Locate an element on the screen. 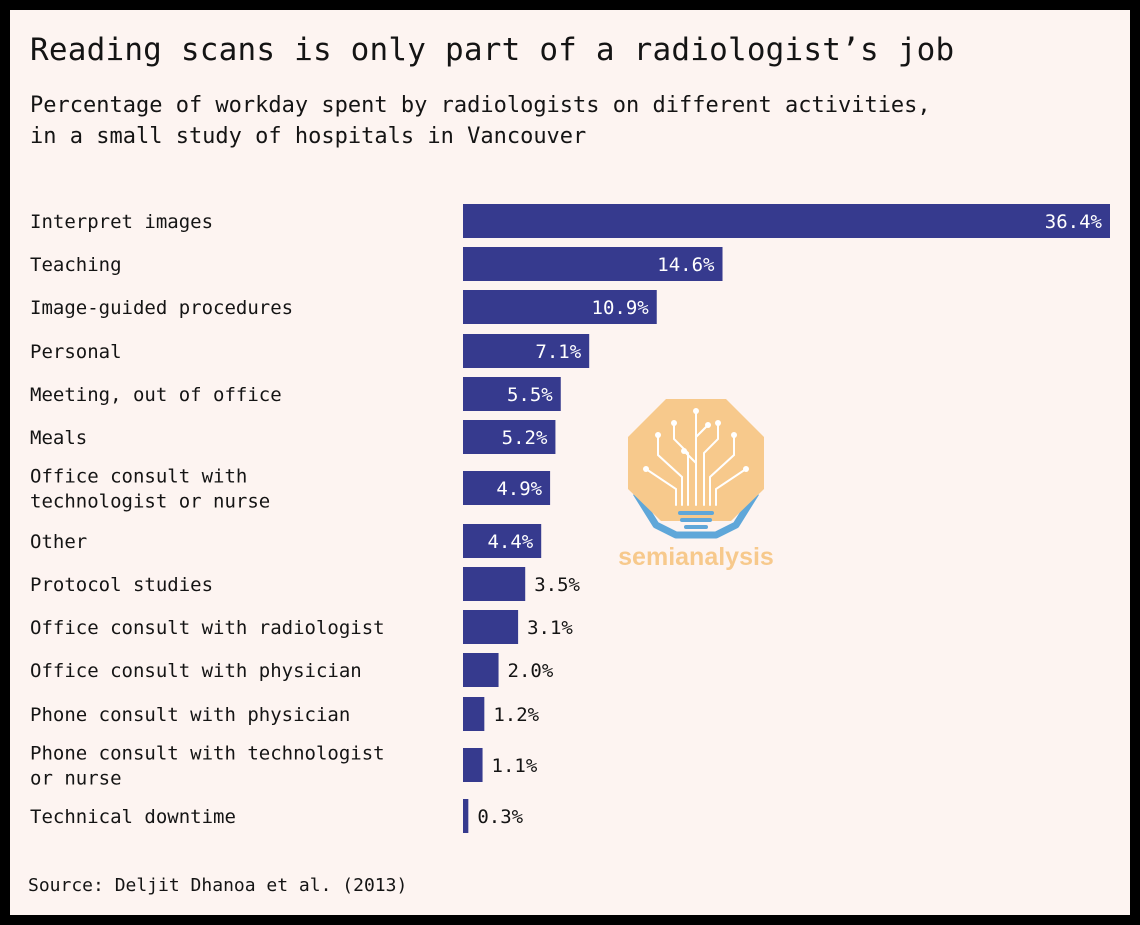 Image resolution: width=1140 pixels, height=925 pixels. logo-text: semianalysis is located at coordinates (696, 557).